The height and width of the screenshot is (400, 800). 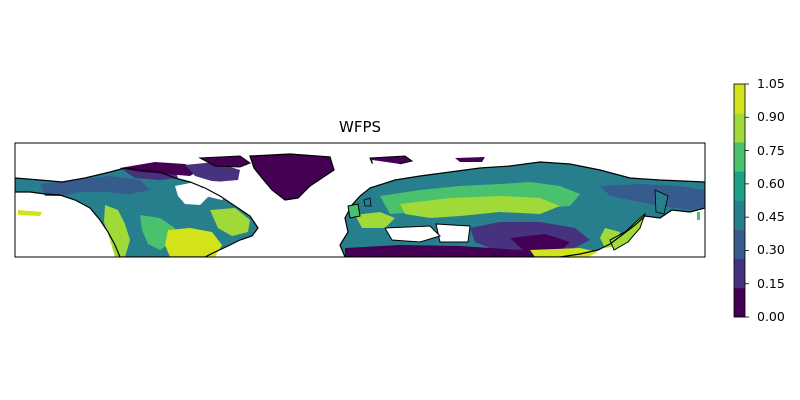 I want to click on colorbar-tick-label: 0.00, so click(x=771, y=316).